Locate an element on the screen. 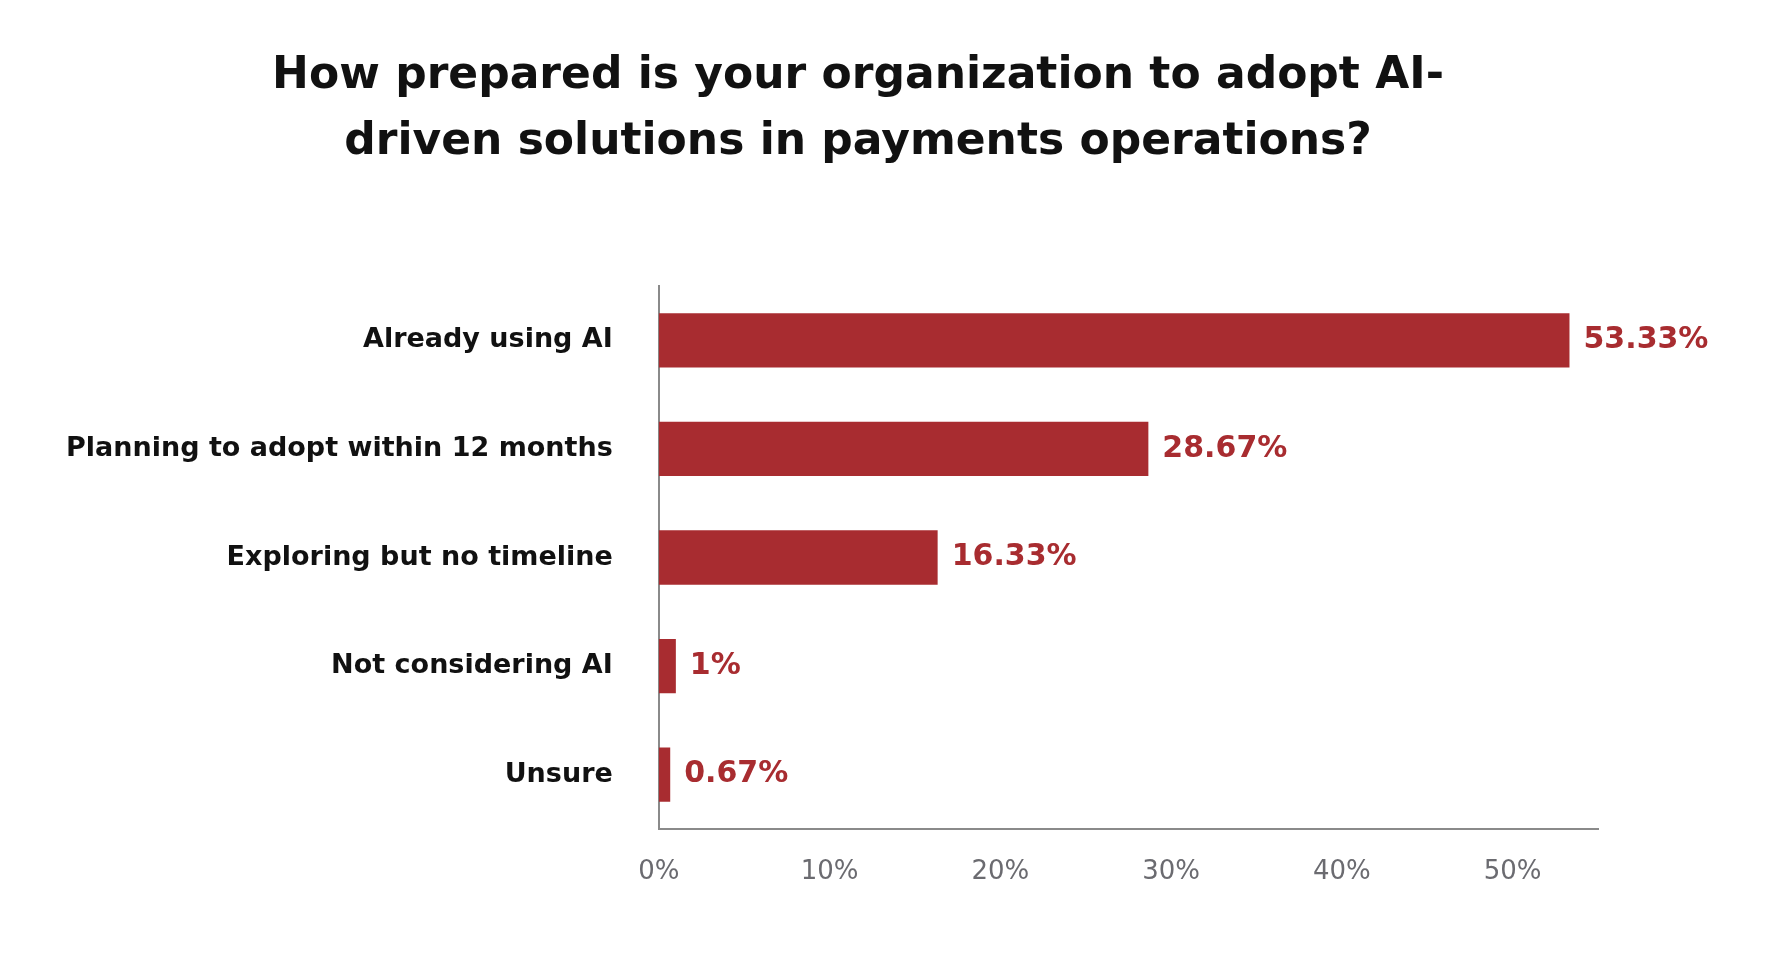  data-label: 16.33% is located at coordinates (1014, 555).